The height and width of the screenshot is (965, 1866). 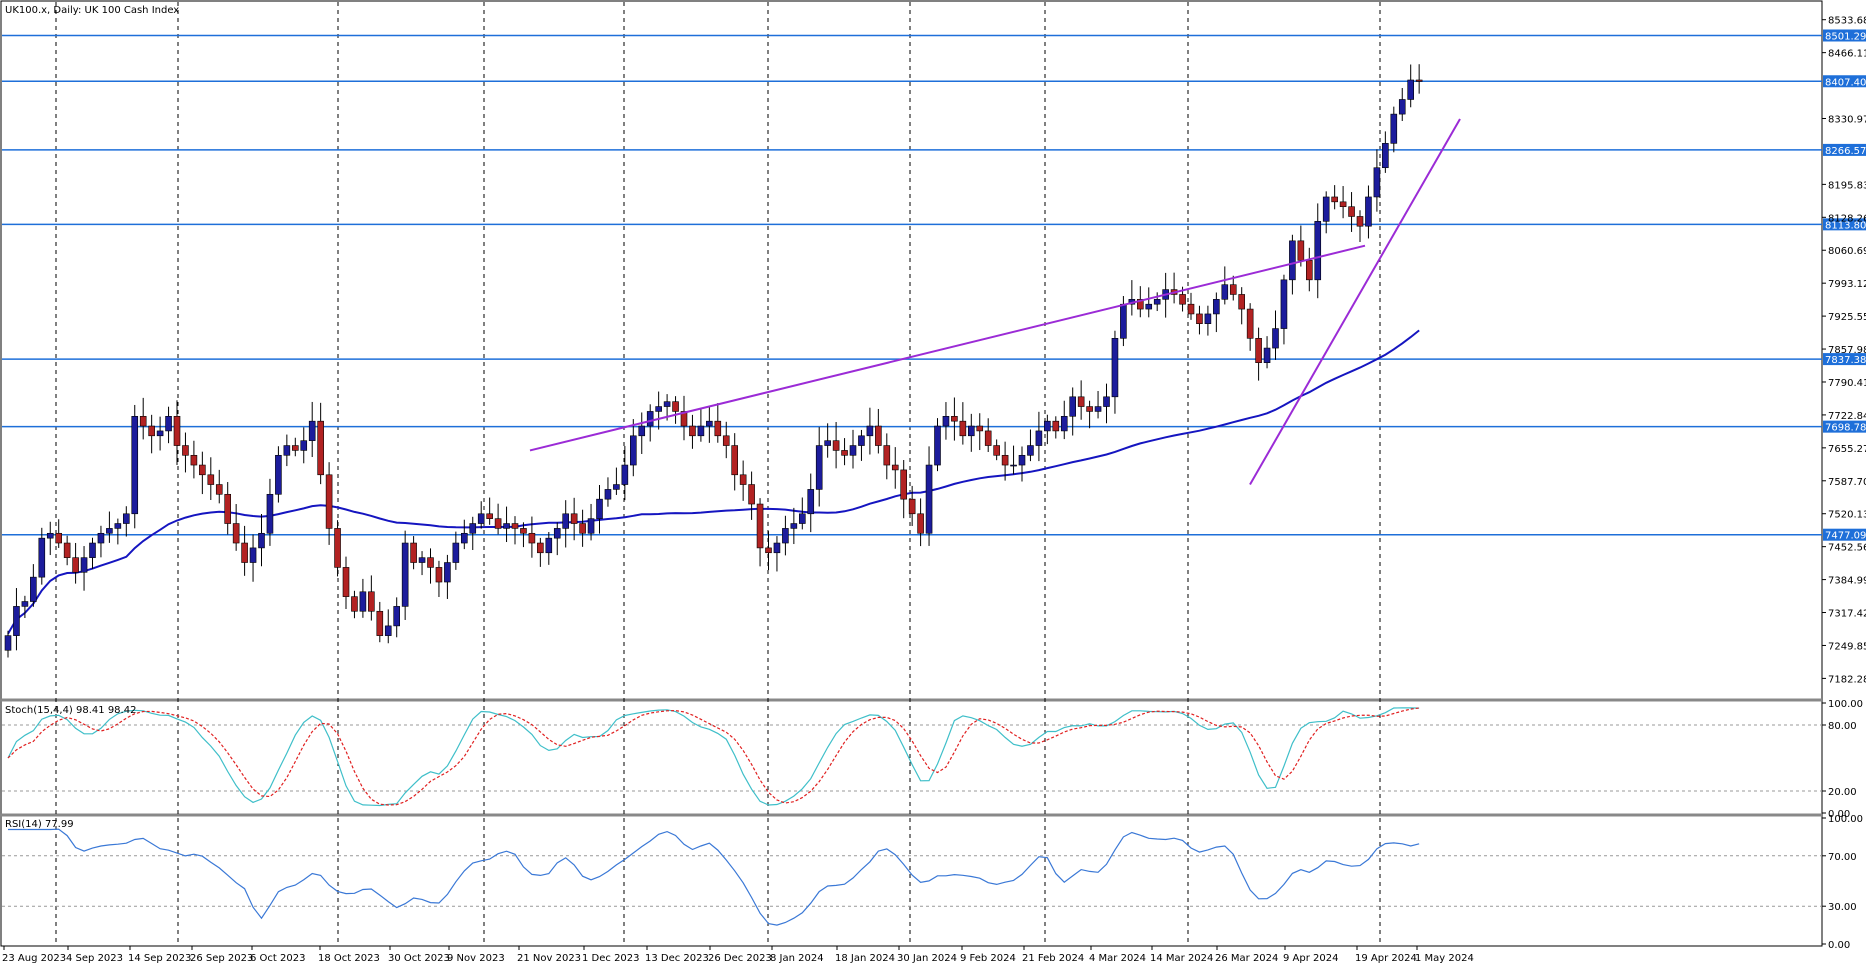 What do you see at coordinates (713, 757) in the screenshot?
I see `stoch-main-line` at bounding box center [713, 757].